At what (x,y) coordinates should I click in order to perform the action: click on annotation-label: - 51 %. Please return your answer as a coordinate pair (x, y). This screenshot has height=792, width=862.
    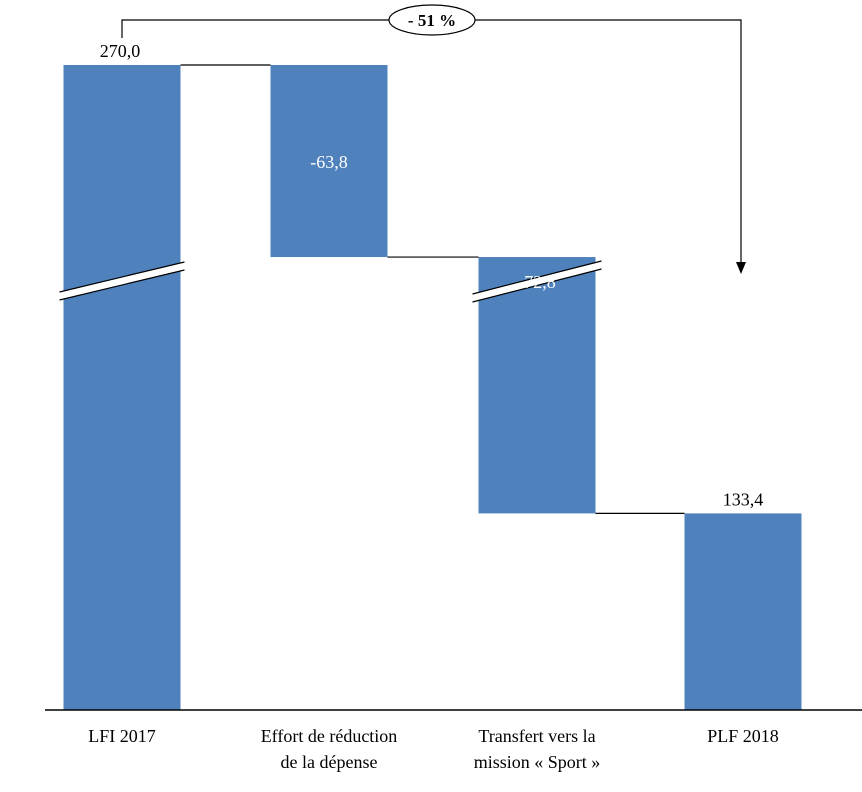
    Looking at the image, I should click on (432, 20).